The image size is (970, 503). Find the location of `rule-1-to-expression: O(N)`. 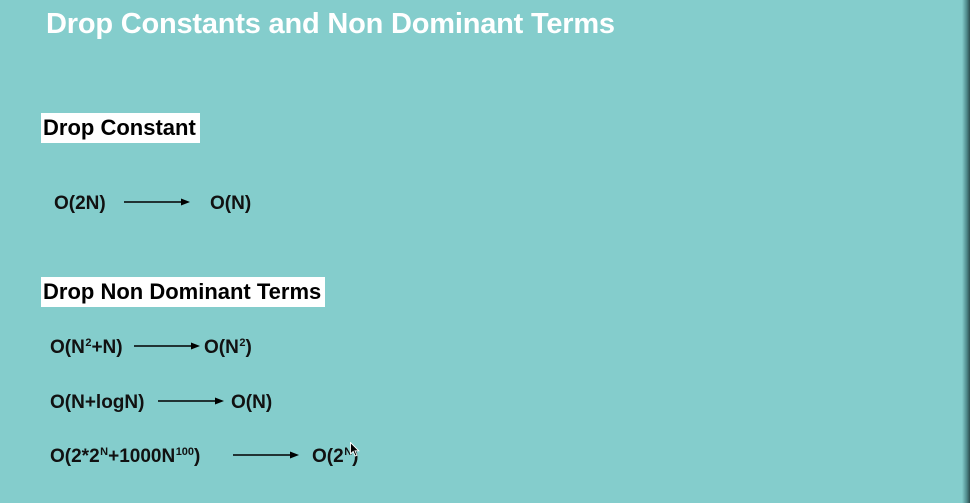

rule-1-to-expression: O(N) is located at coordinates (230, 203).